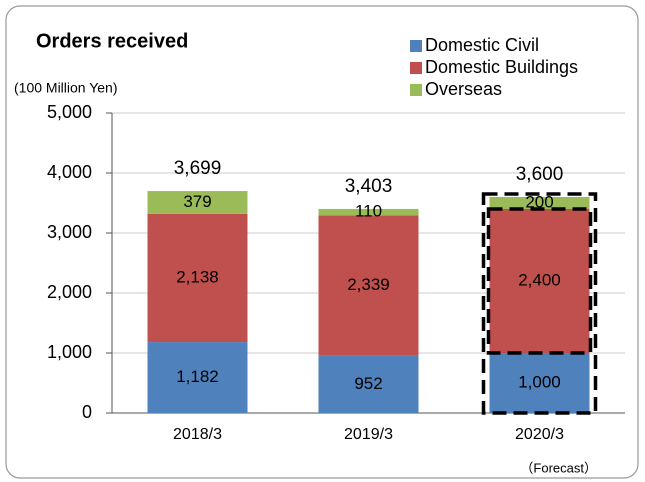 The width and height of the screenshot is (645, 482). What do you see at coordinates (501, 67) in the screenshot?
I see `legend-label: Domestic Buildings` at bounding box center [501, 67].